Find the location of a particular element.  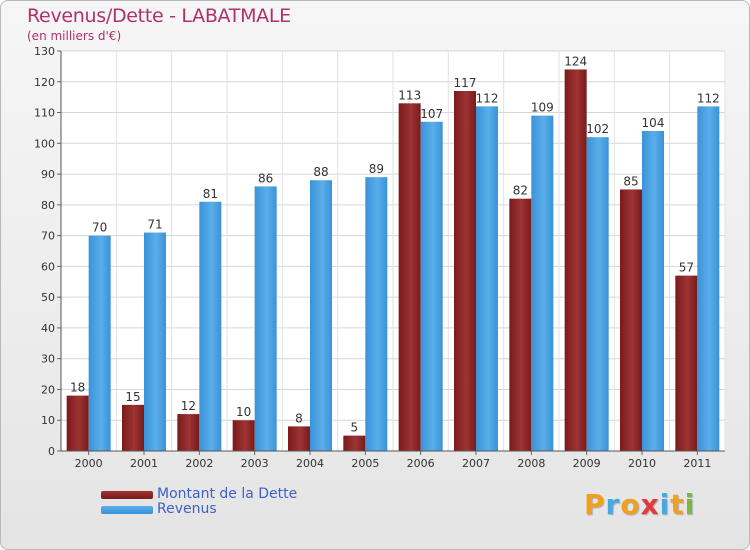

data-label: 81 is located at coordinates (210, 194).